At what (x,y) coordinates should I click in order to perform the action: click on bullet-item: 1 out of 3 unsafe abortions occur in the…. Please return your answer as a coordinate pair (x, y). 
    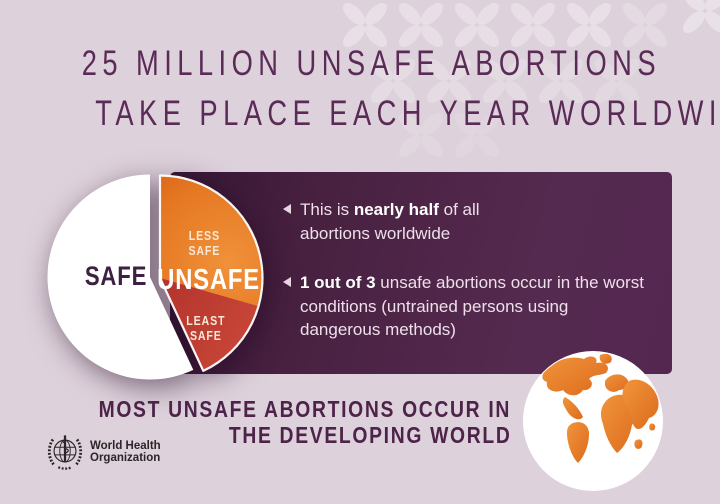
    Looking at the image, I should click on (473, 306).